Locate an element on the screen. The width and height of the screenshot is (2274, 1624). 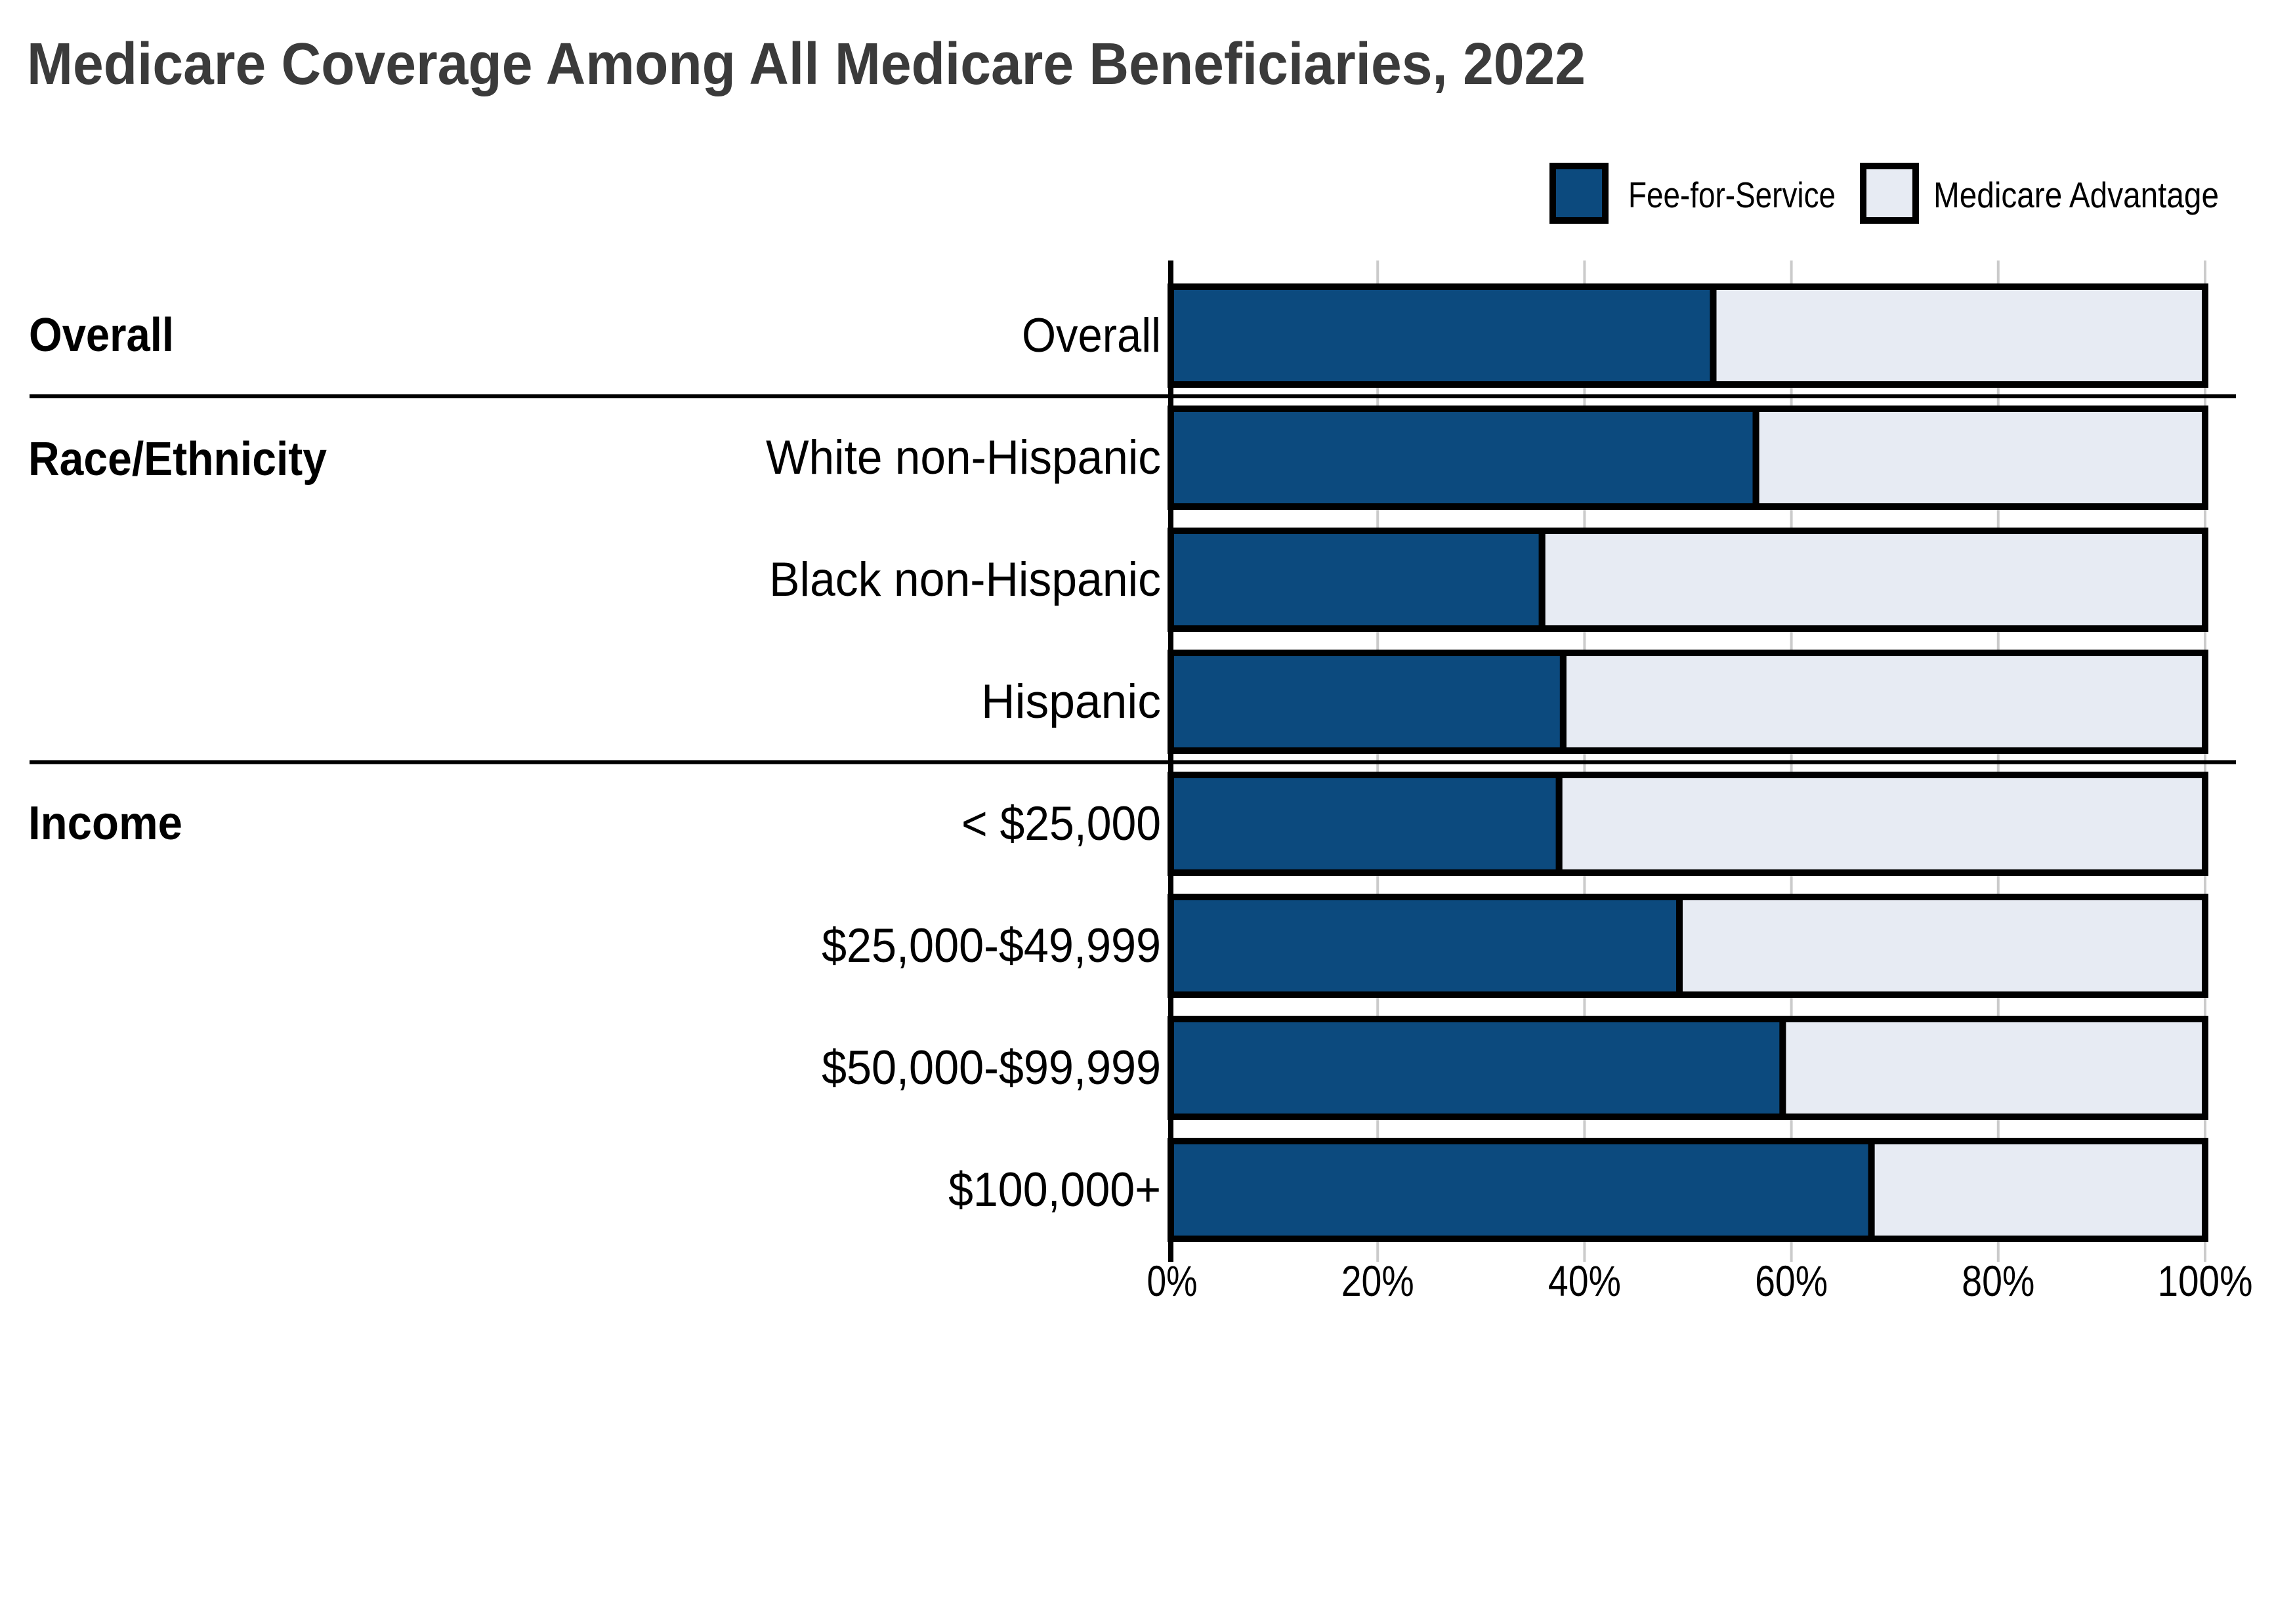
svg-text: Hispanic is located at coordinates (1071, 702).